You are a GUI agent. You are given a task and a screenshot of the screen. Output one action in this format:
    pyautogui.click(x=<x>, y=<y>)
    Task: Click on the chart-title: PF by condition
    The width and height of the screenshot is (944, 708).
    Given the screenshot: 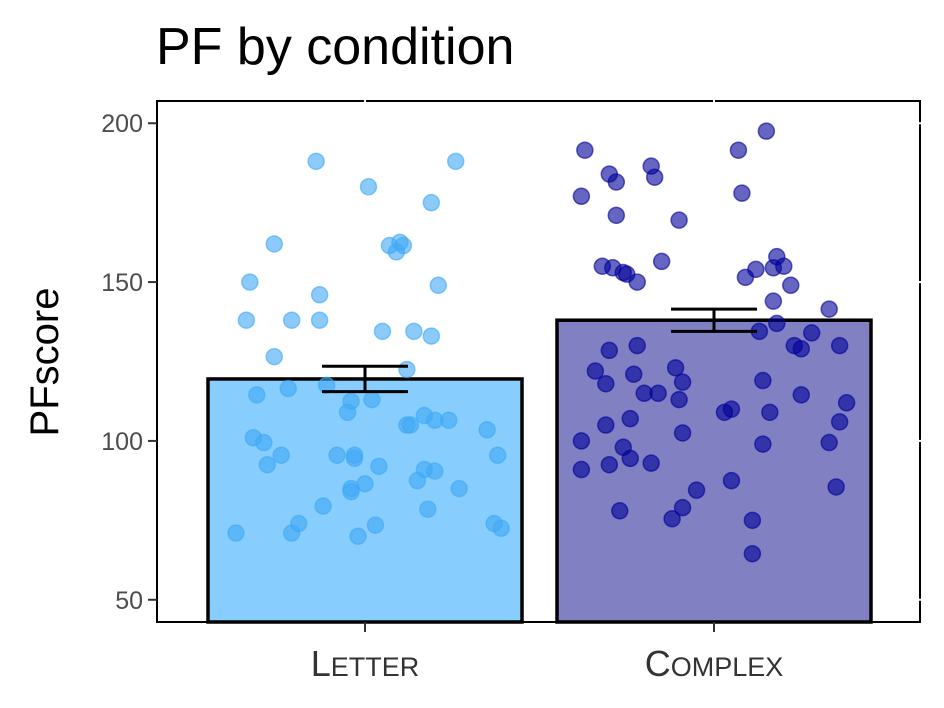 What is the action you would take?
    pyautogui.click(x=335, y=47)
    